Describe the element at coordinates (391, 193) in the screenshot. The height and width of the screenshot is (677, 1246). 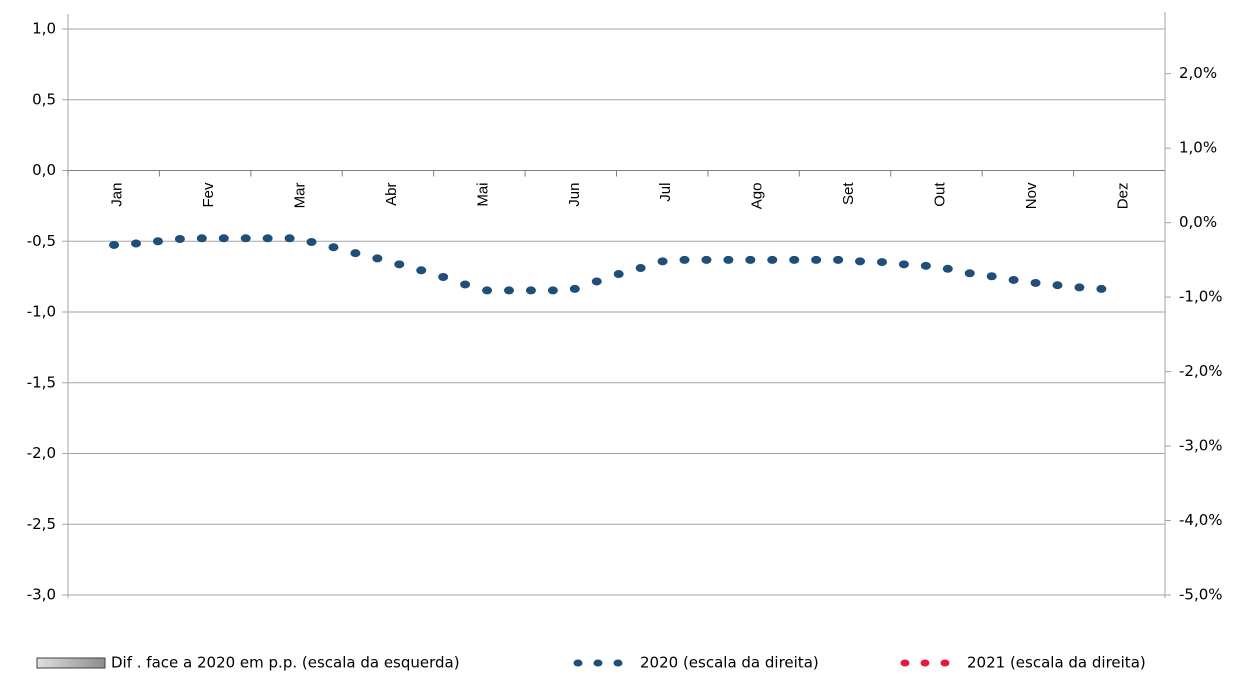
I see `x-tick-label: Abr` at that location.